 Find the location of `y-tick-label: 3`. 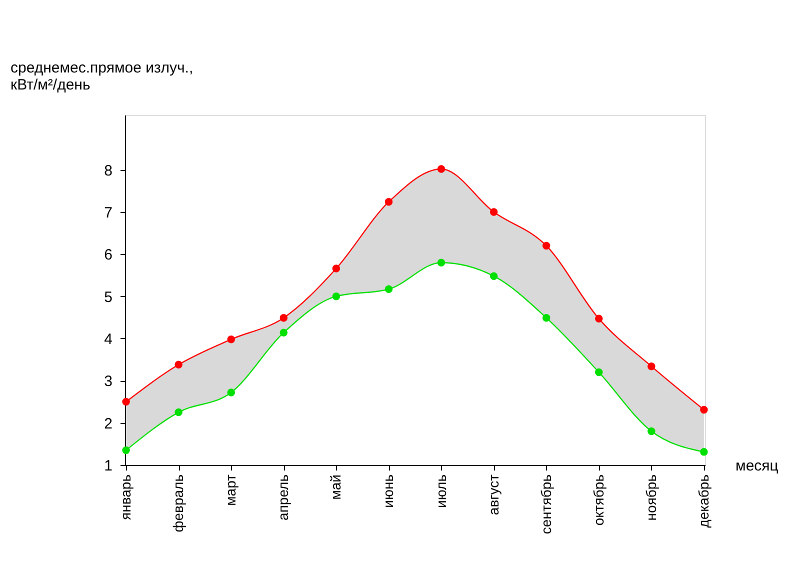

y-tick-label: 3 is located at coordinates (108, 381).